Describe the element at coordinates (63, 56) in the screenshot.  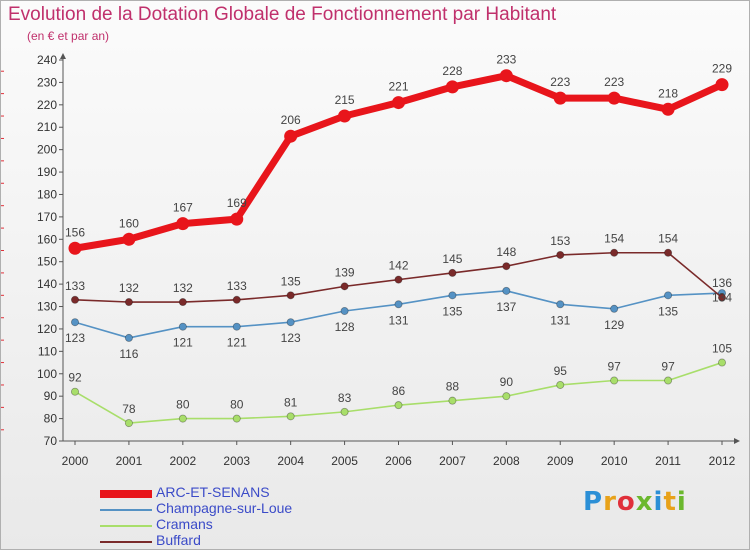
I see `y-axis-arrow` at that location.